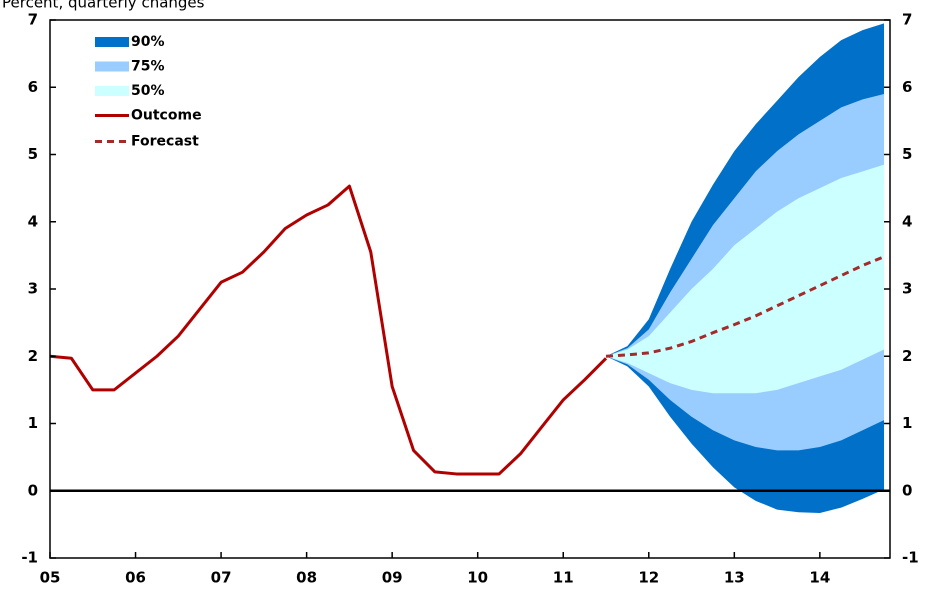 The image size is (935, 595). Describe the element at coordinates (907, 221) in the screenshot. I see `y2-tick-label: 4` at that location.